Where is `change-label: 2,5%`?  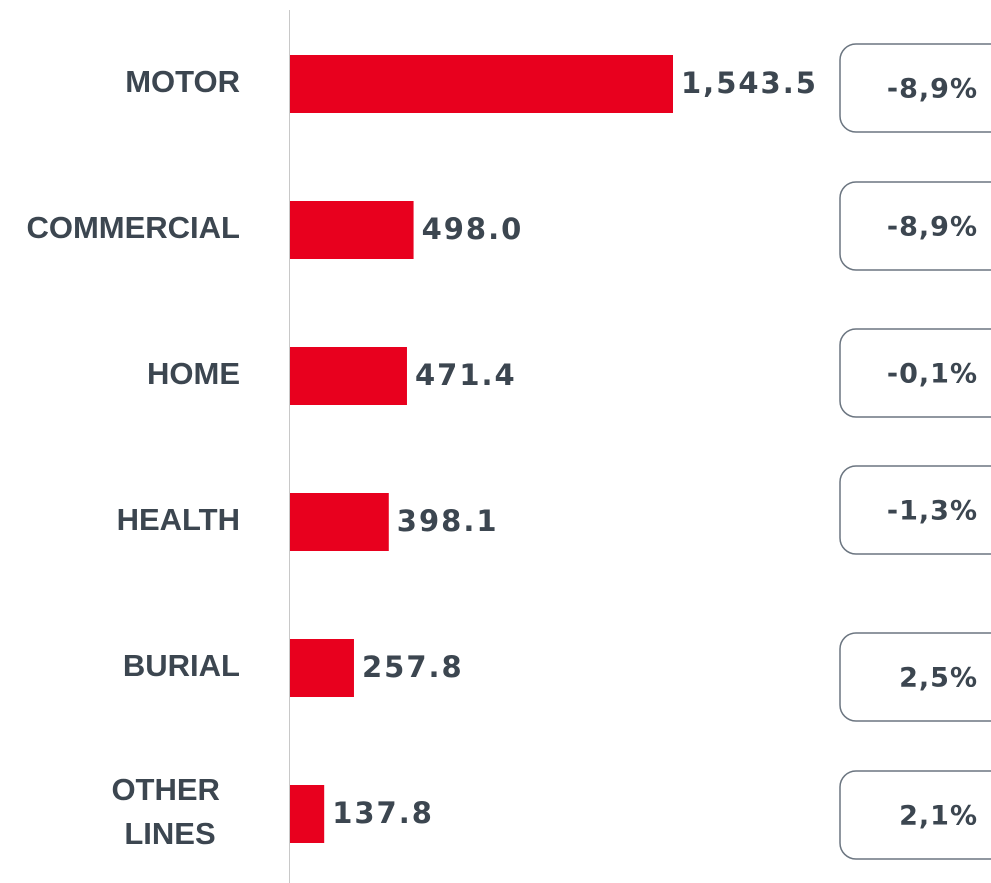
change-label: 2,5% is located at coordinates (938, 678).